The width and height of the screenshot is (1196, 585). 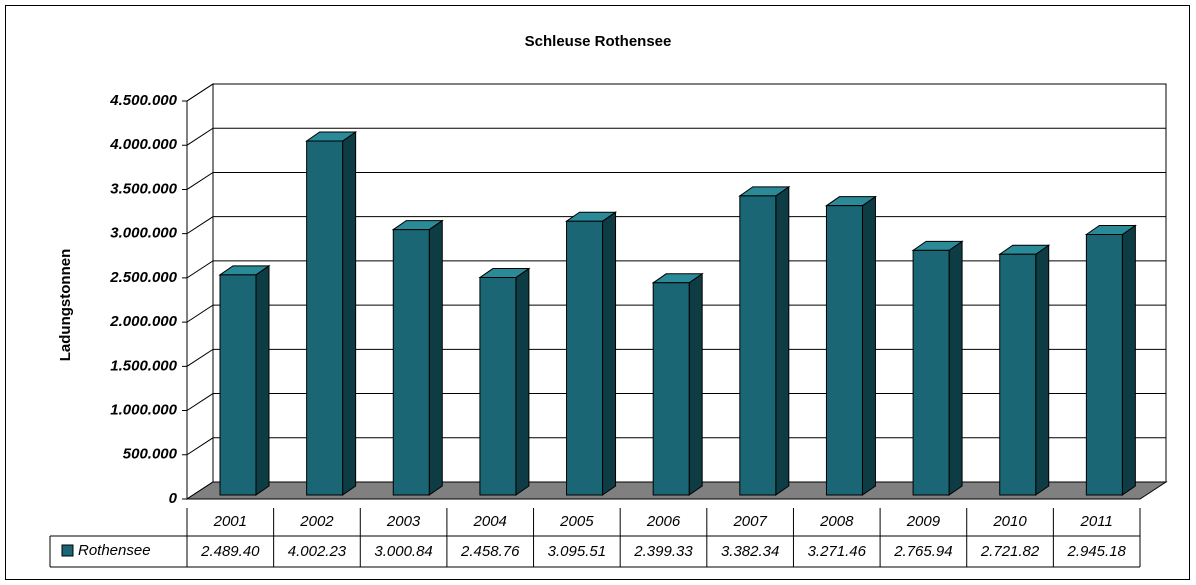 I want to click on y-tick-label: 2.000.000, so click(x=143, y=321).